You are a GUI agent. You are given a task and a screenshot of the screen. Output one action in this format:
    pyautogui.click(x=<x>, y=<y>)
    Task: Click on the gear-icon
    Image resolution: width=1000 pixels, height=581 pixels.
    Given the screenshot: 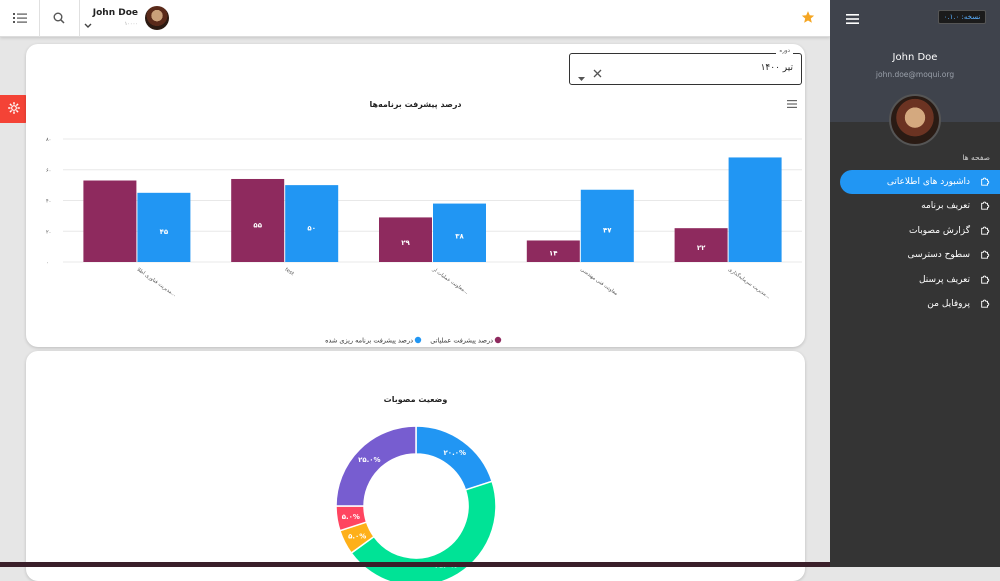 What is the action you would take?
    pyautogui.click(x=14, y=109)
    